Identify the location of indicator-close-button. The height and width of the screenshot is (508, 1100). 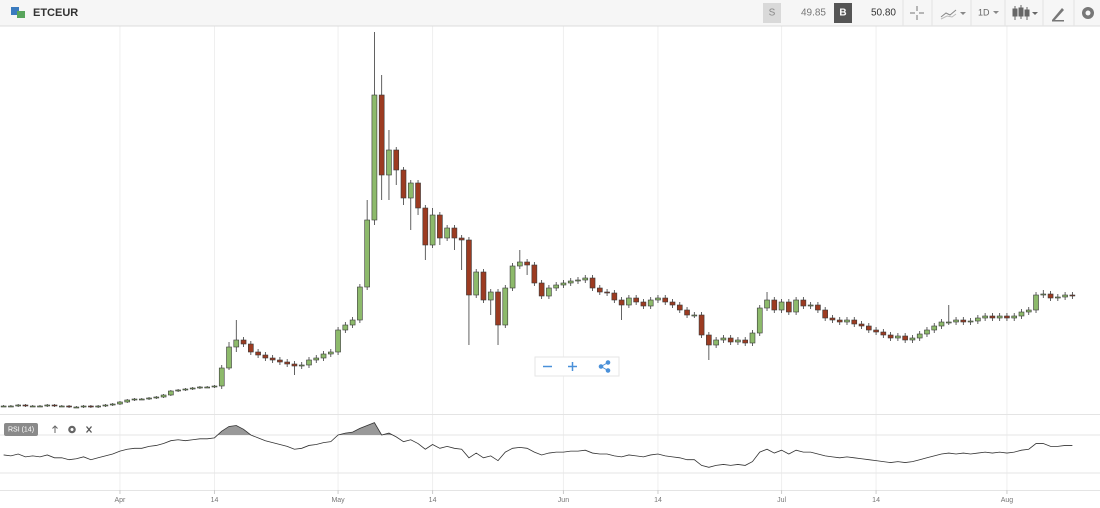
(89, 429).